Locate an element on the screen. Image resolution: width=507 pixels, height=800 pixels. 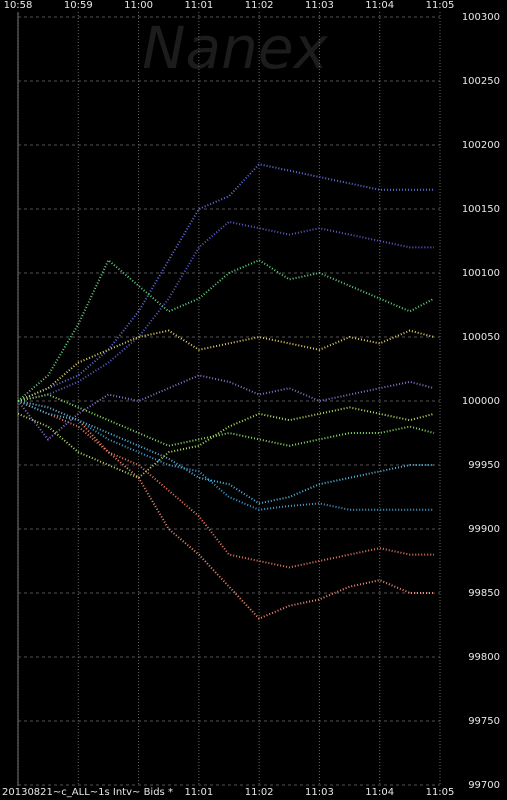
y-tick-label: 99750 is located at coordinates (484, 721).